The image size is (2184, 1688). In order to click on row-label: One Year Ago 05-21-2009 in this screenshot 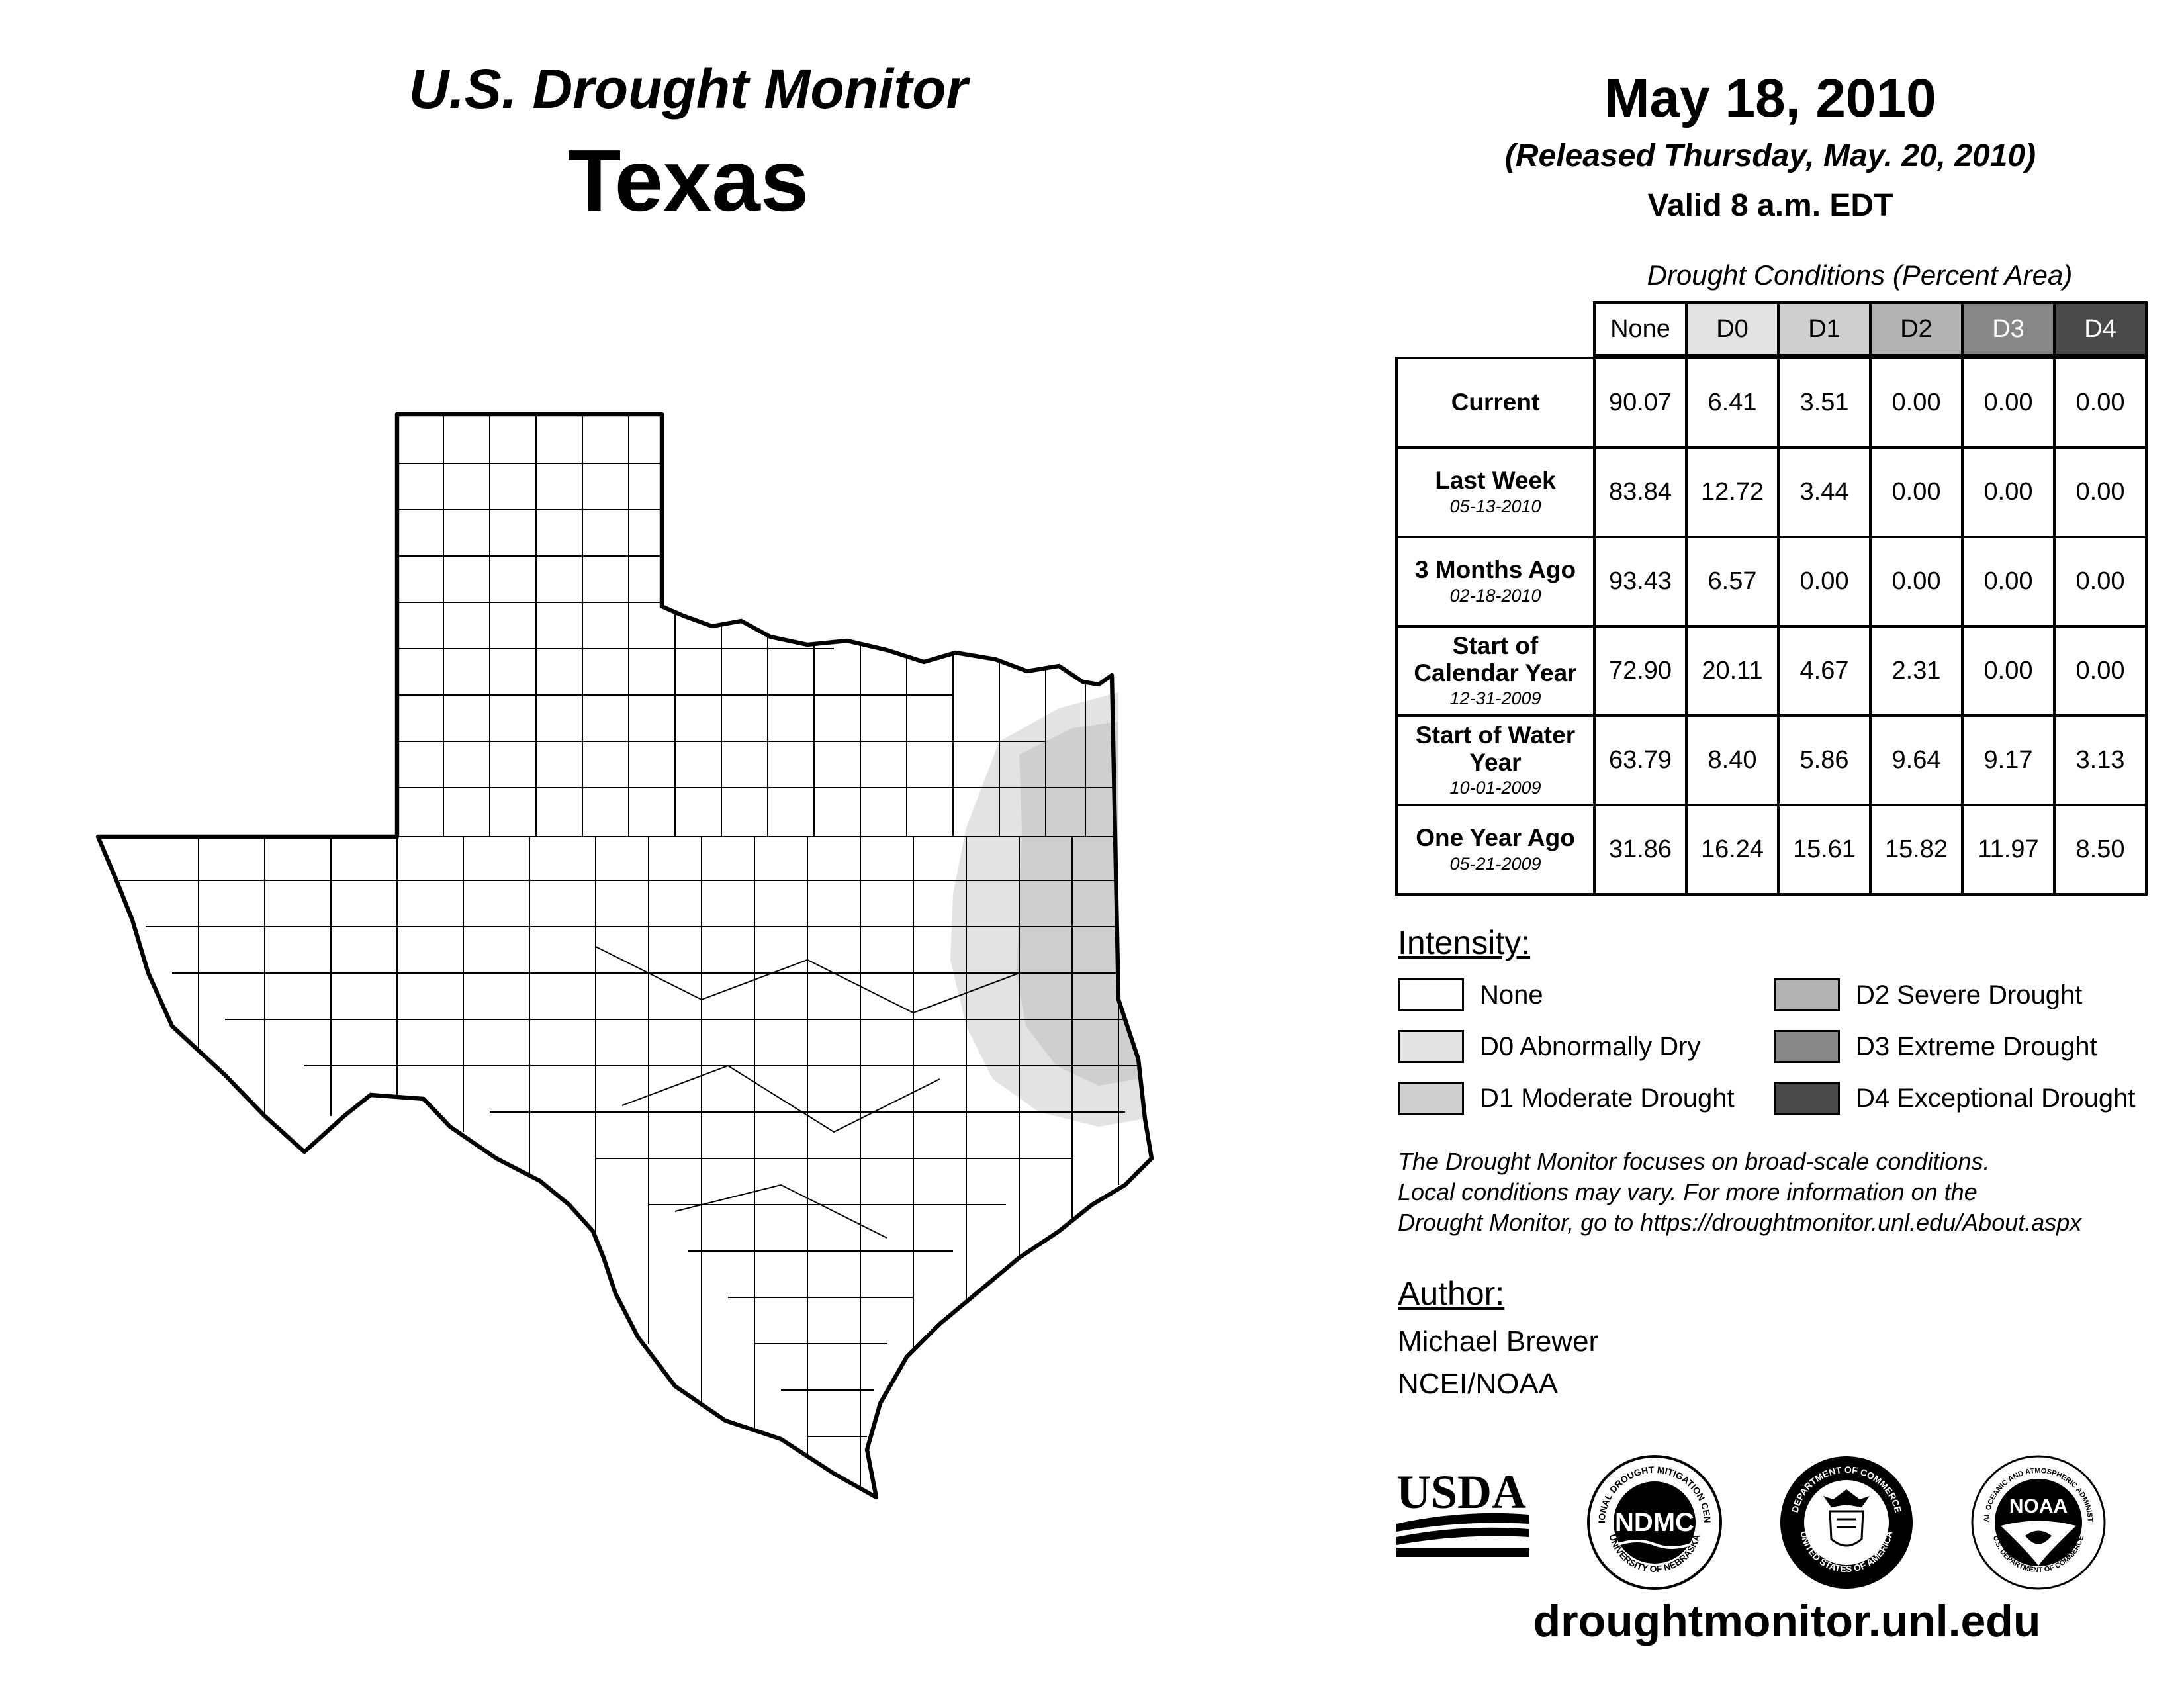, I will do `click(1496, 850)`.